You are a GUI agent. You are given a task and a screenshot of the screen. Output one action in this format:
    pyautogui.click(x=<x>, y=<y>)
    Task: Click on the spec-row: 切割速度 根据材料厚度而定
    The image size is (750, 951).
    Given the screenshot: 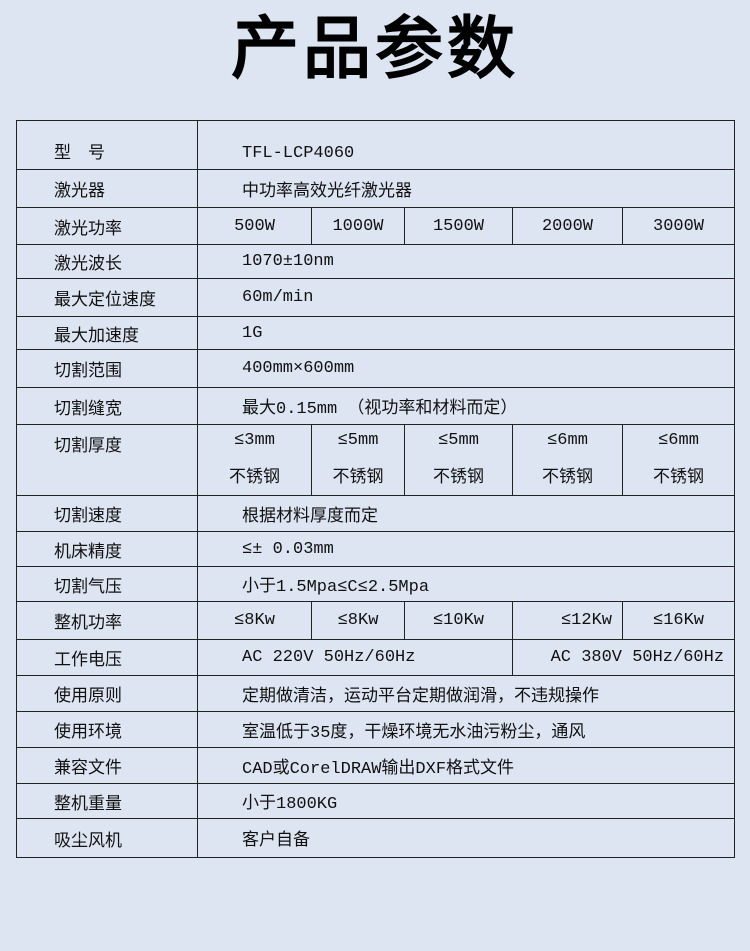 What is the action you would take?
    pyautogui.click(x=376, y=513)
    